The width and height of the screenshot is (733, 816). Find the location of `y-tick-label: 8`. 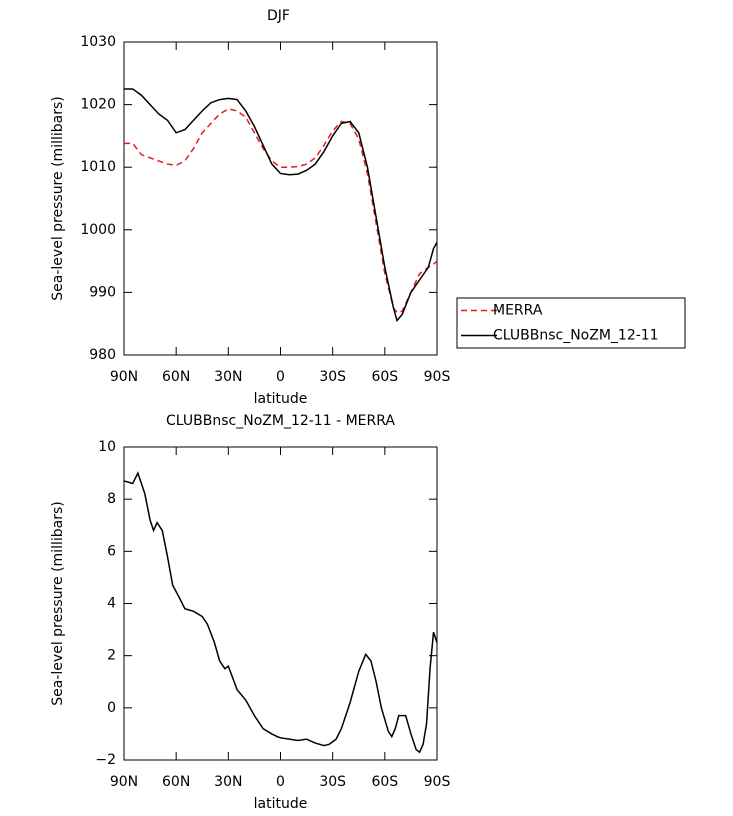

y-tick-label: 8 is located at coordinates (111, 499).